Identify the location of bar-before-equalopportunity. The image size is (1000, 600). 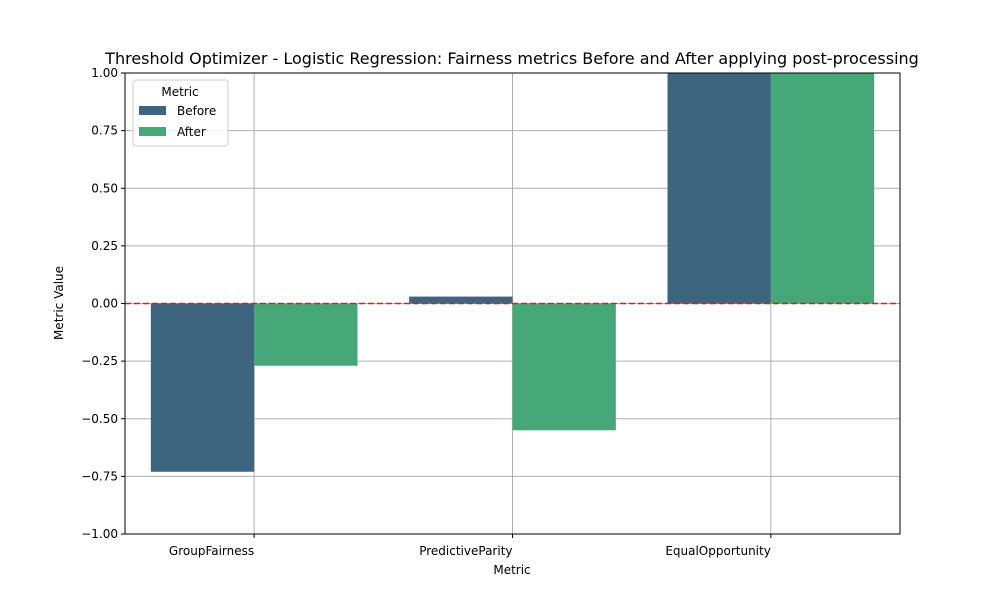
(719, 188).